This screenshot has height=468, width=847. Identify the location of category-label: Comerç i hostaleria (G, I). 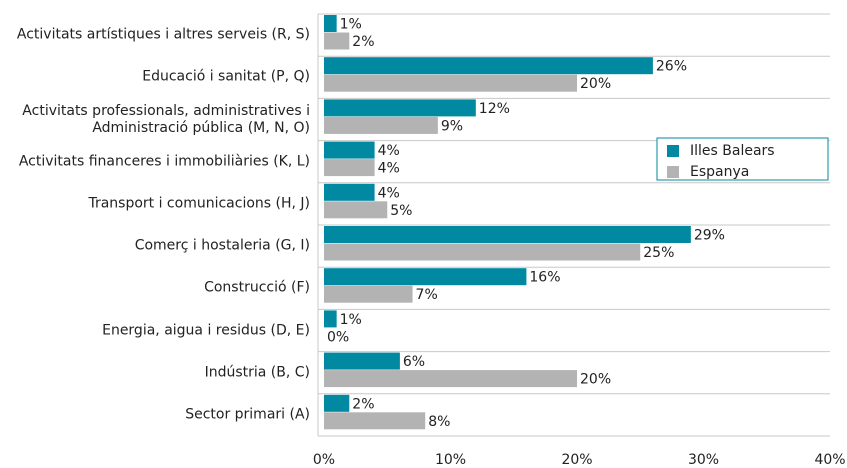
(222, 245).